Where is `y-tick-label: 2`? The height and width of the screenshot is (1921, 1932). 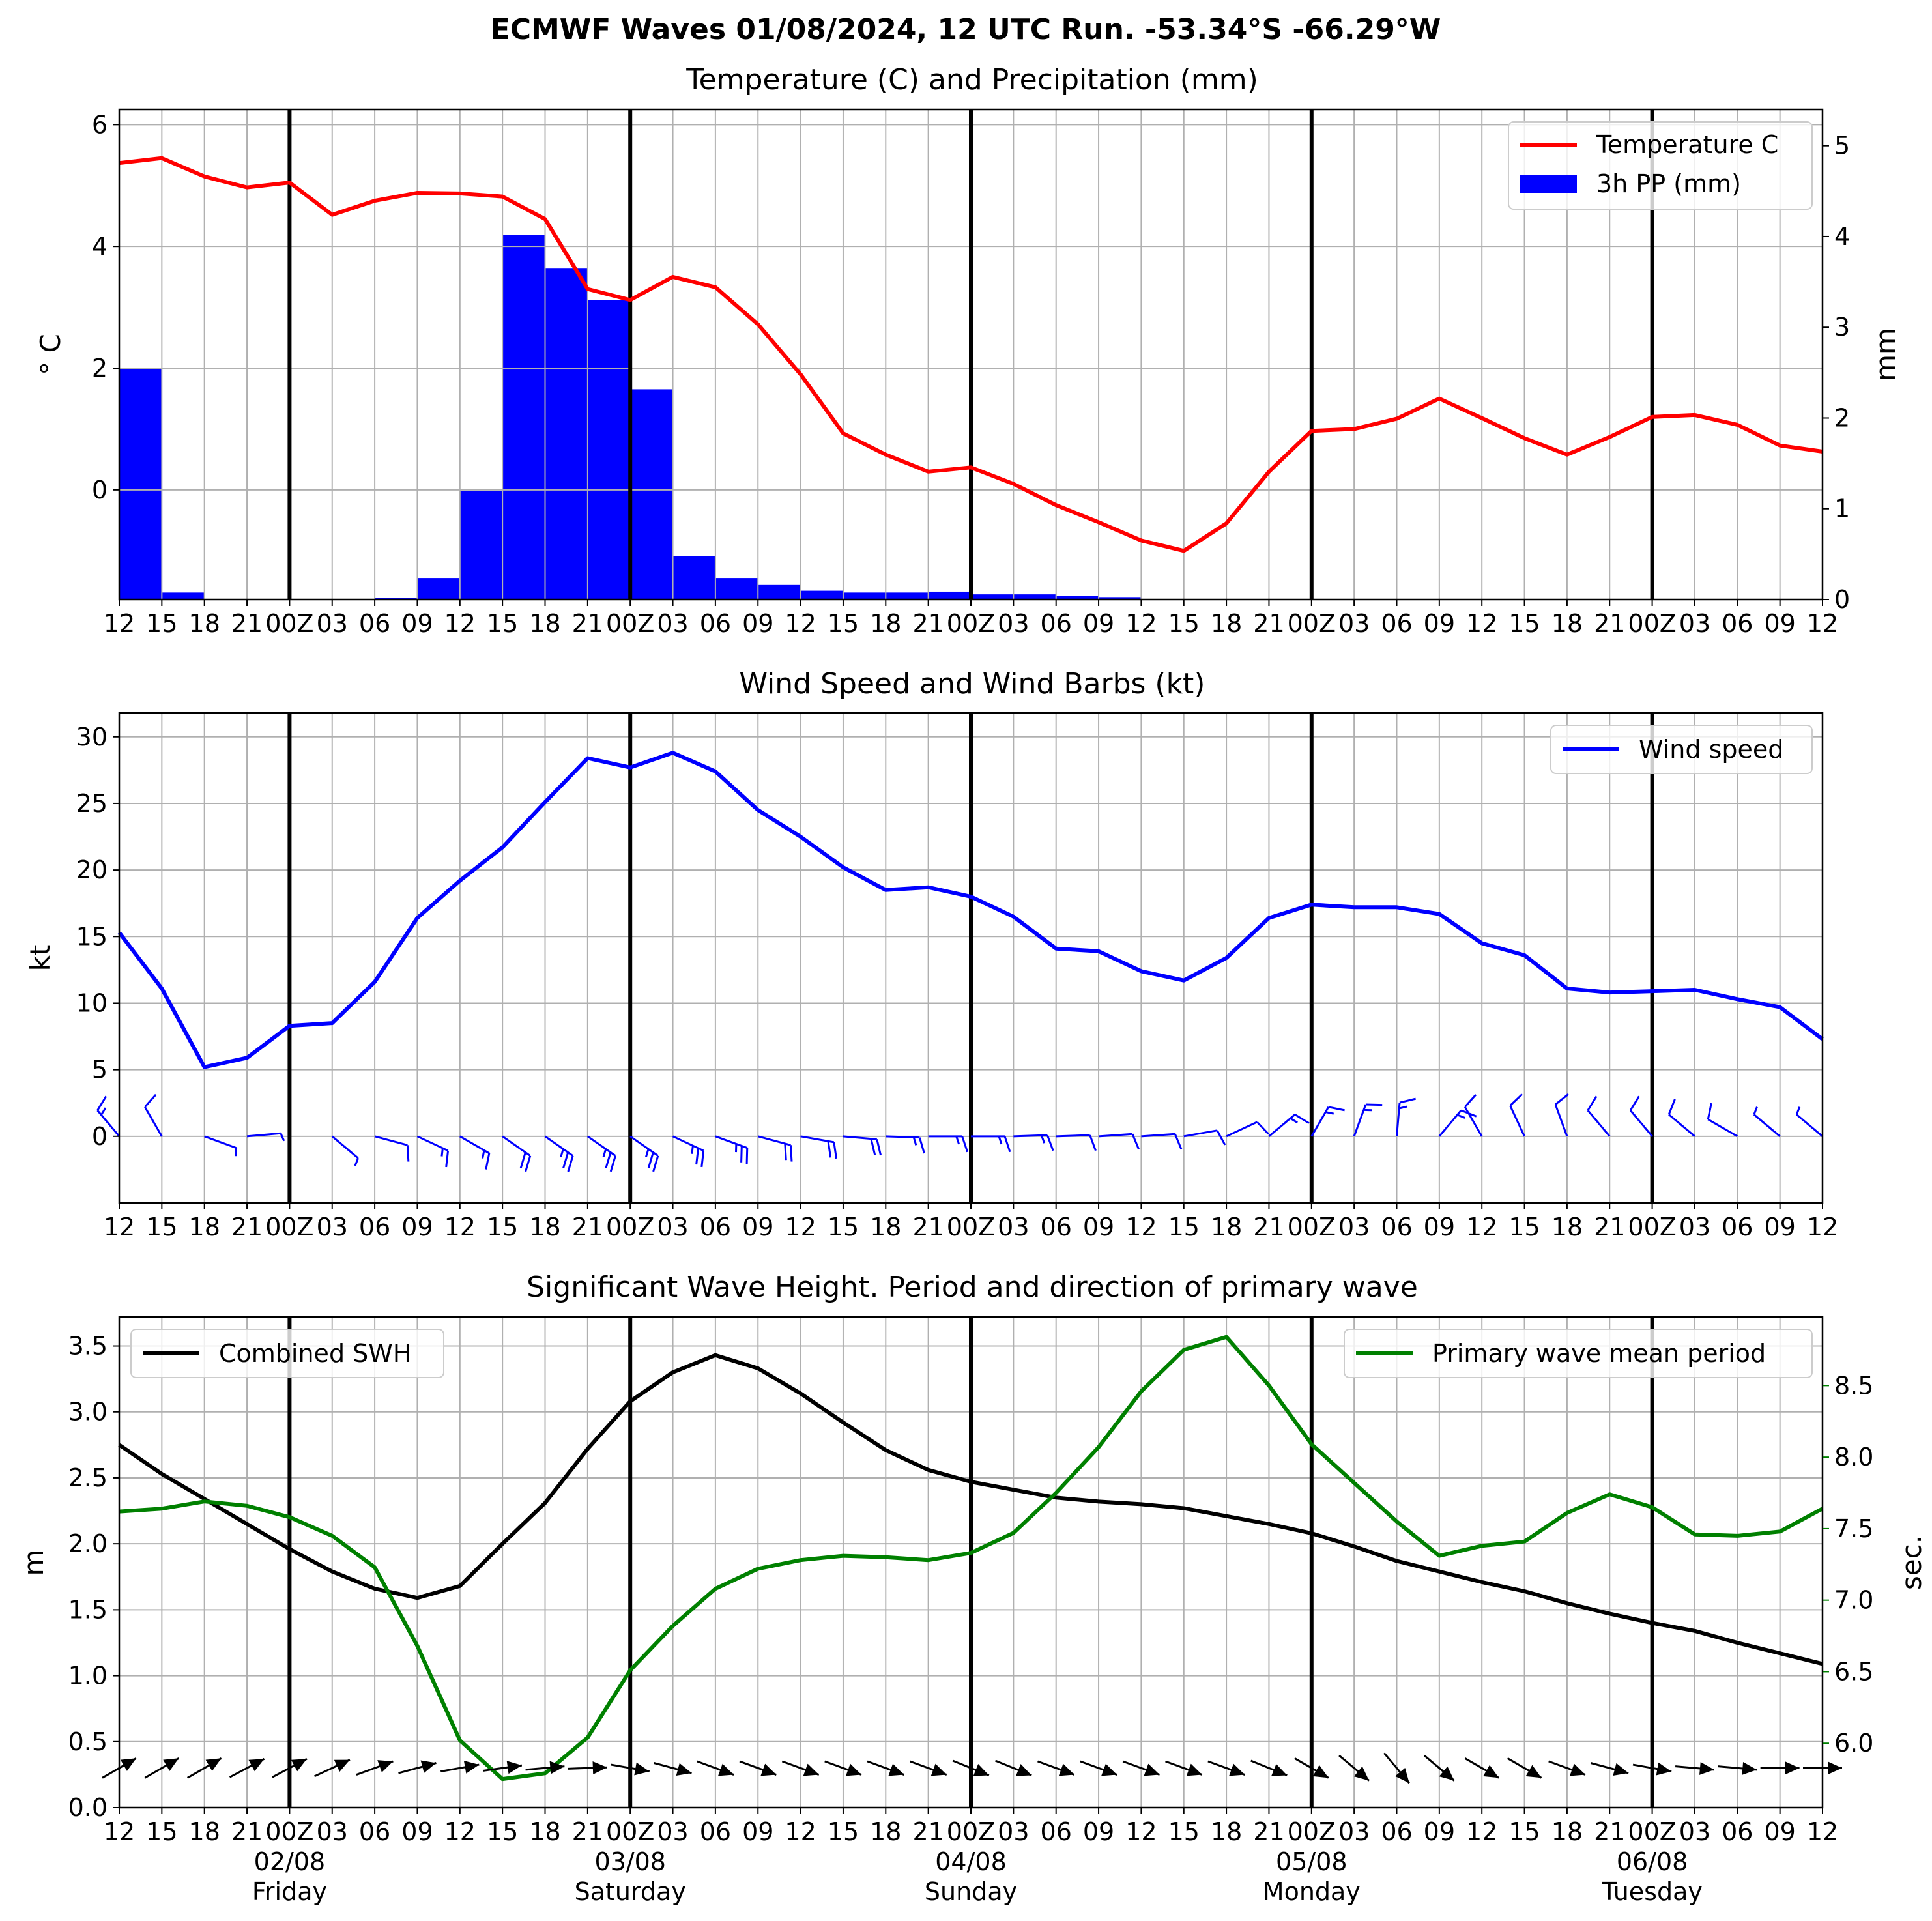 y-tick-label: 2 is located at coordinates (100, 368).